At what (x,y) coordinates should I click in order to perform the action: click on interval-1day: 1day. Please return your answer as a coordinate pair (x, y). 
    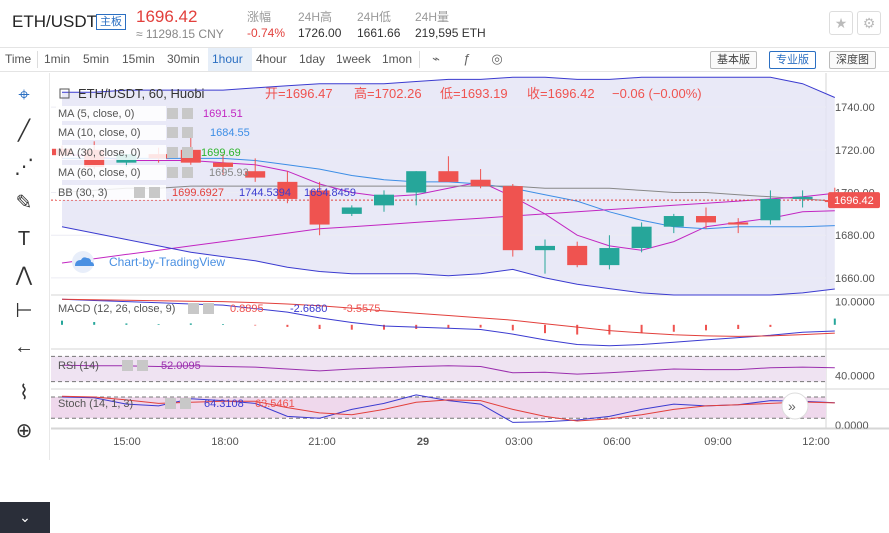
    Looking at the image, I should click on (312, 59).